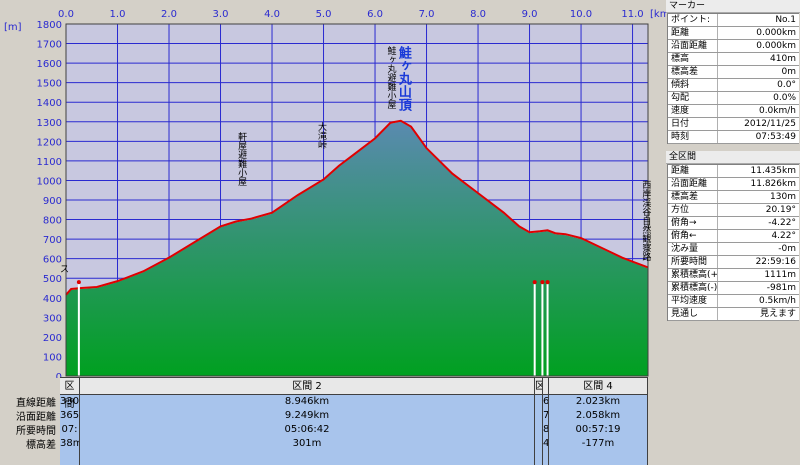 The height and width of the screenshot is (465, 800). What do you see at coordinates (478, 14) in the screenshot?
I see `x-tick-label: 8.0` at bounding box center [478, 14].